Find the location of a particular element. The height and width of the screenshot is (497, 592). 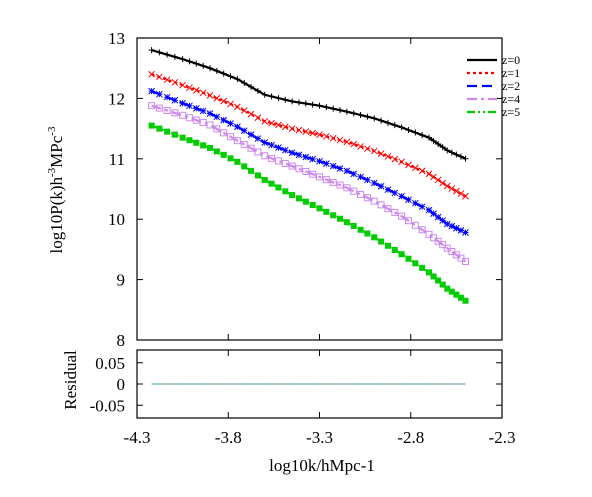

residual-panel: 0.05 0 -0.05 Residual is located at coordinates (282, 384).